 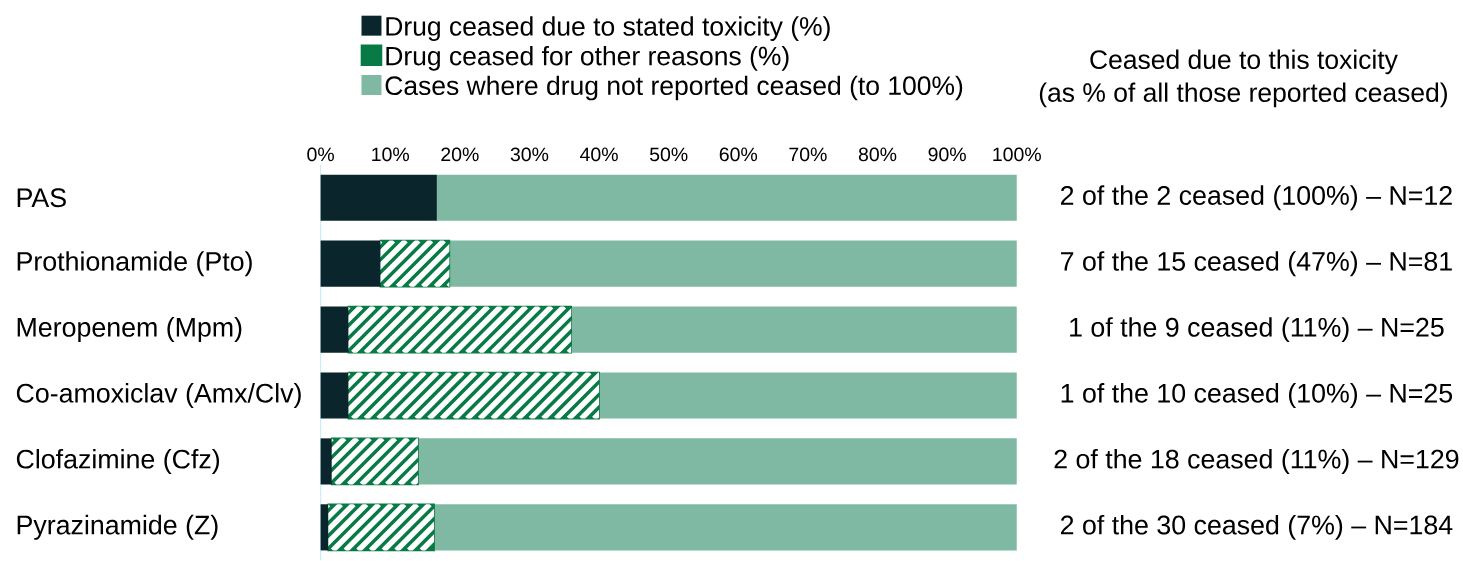 What do you see at coordinates (1243, 95) in the screenshot?
I see `text: (as % of all those reported ceased)` at bounding box center [1243, 95].